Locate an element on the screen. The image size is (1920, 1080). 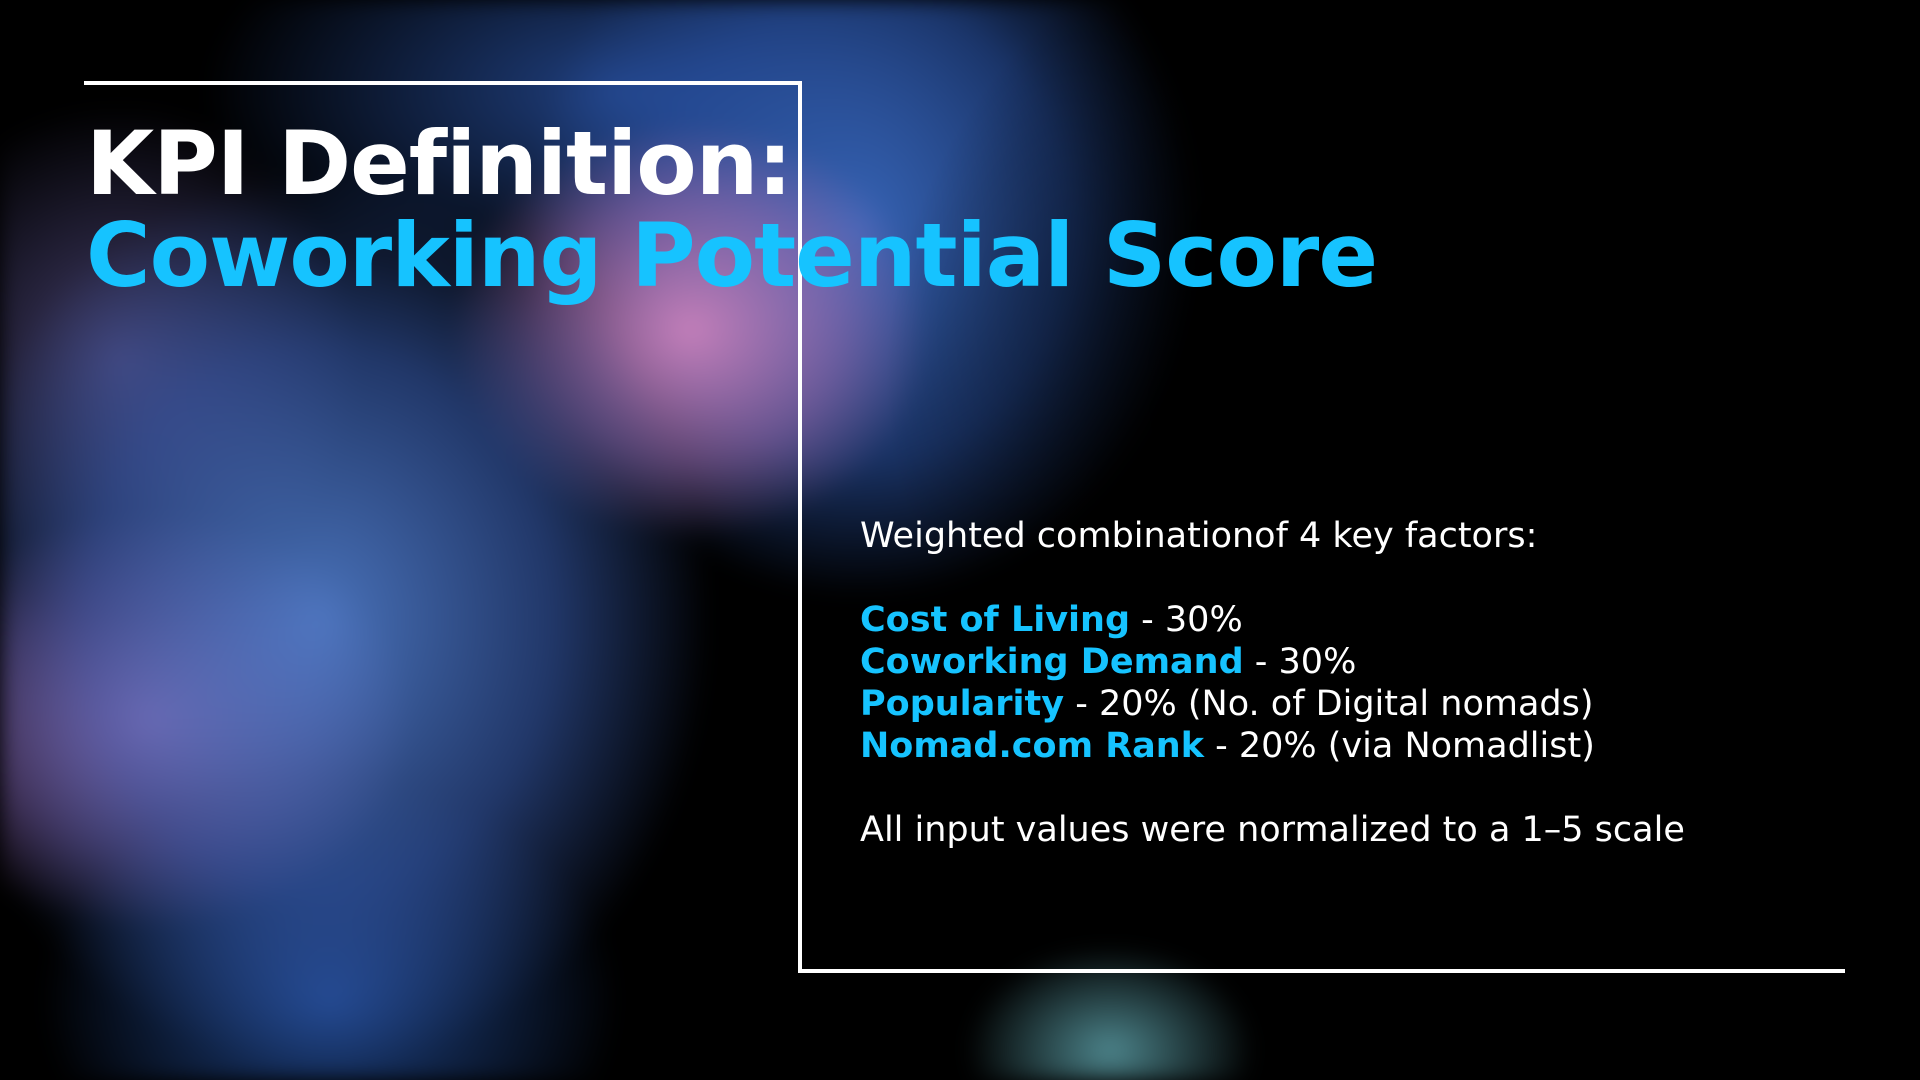
factor-item: Popularity - 20% (No. of Digital nomads) is located at coordinates (1340, 704).